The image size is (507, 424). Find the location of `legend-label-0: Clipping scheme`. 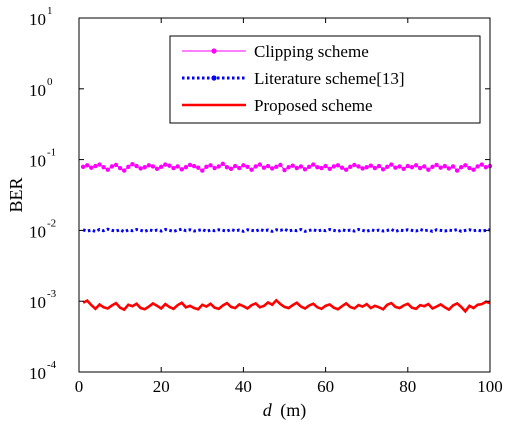

legend-label-0: Clipping scheme is located at coordinates (311, 51).